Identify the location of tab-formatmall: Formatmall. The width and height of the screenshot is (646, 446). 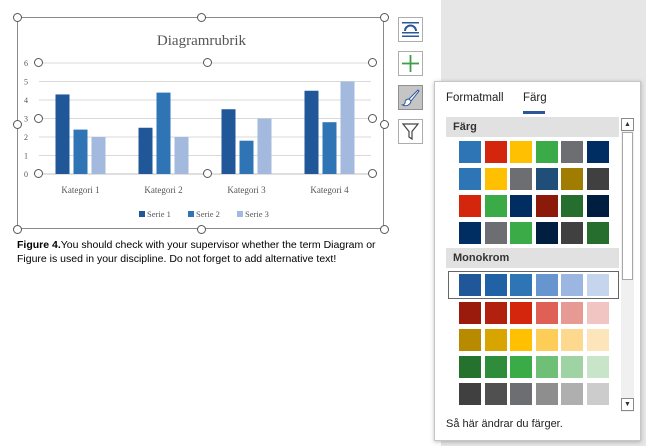
(475, 98).